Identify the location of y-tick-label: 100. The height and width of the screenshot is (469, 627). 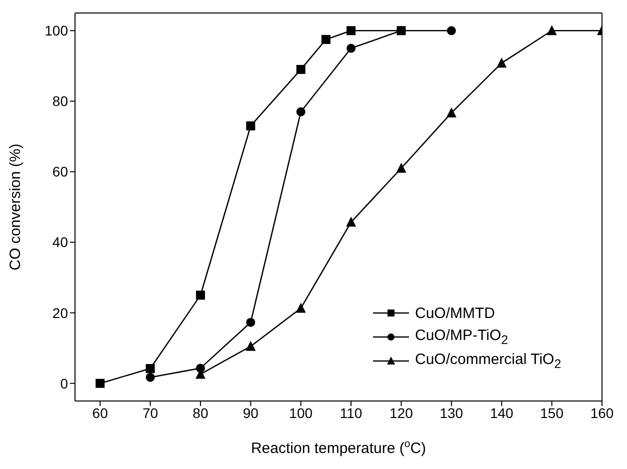
(56, 30).